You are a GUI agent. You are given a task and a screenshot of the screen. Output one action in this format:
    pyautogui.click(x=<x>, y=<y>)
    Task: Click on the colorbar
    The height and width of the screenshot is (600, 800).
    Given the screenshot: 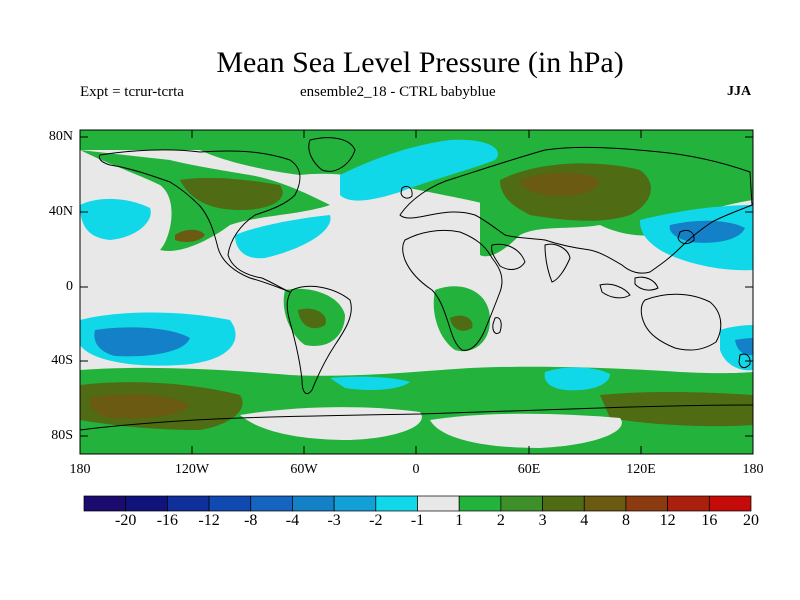 What is the action you would take?
    pyautogui.click(x=417, y=503)
    